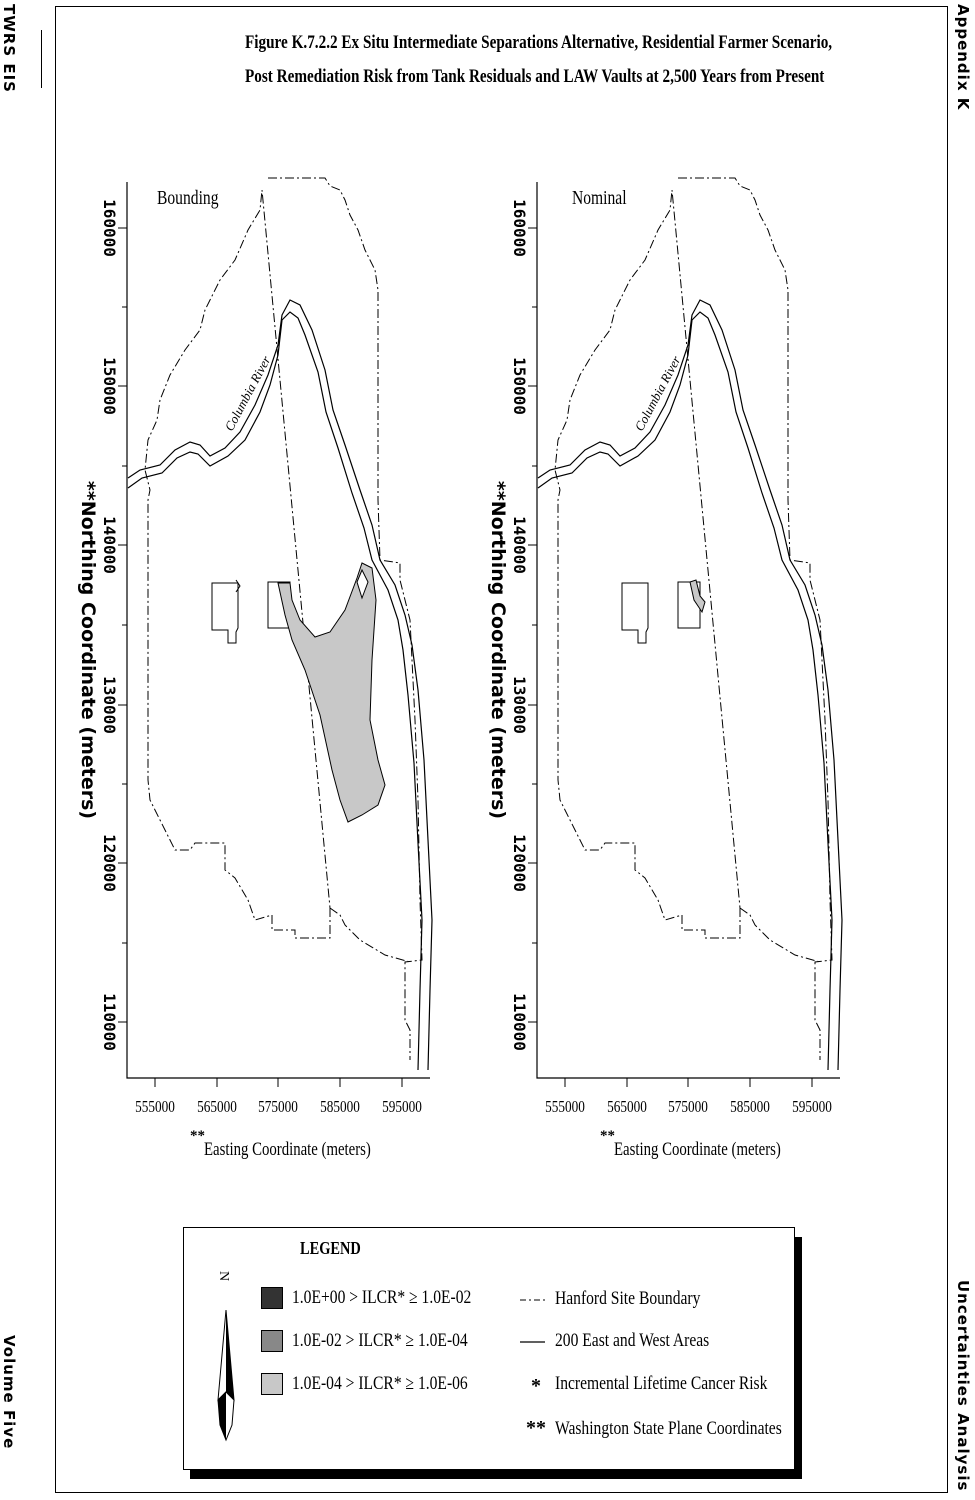 This screenshot has height=1500, width=975. Describe the element at coordinates (661, 1383) in the screenshot. I see `legend-ilcr: Incremental Lifetime Cancer Risk` at that location.